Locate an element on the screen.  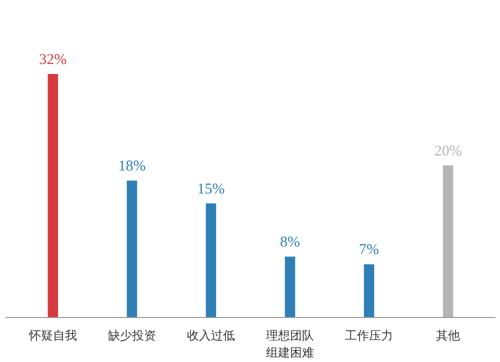
x-tick-label: 怀疑自我 is located at coordinates (52, 335).